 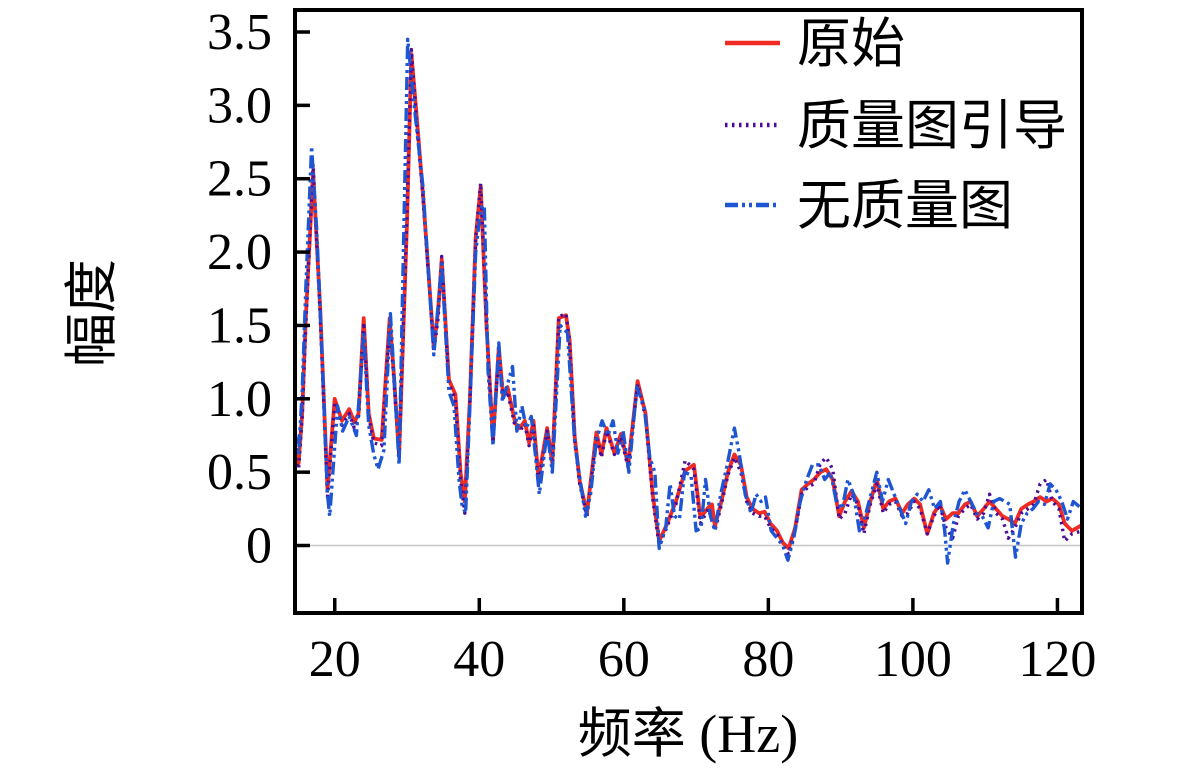 What do you see at coordinates (239, 252) in the screenshot?
I see `y-tick-label: 2.0` at bounding box center [239, 252].